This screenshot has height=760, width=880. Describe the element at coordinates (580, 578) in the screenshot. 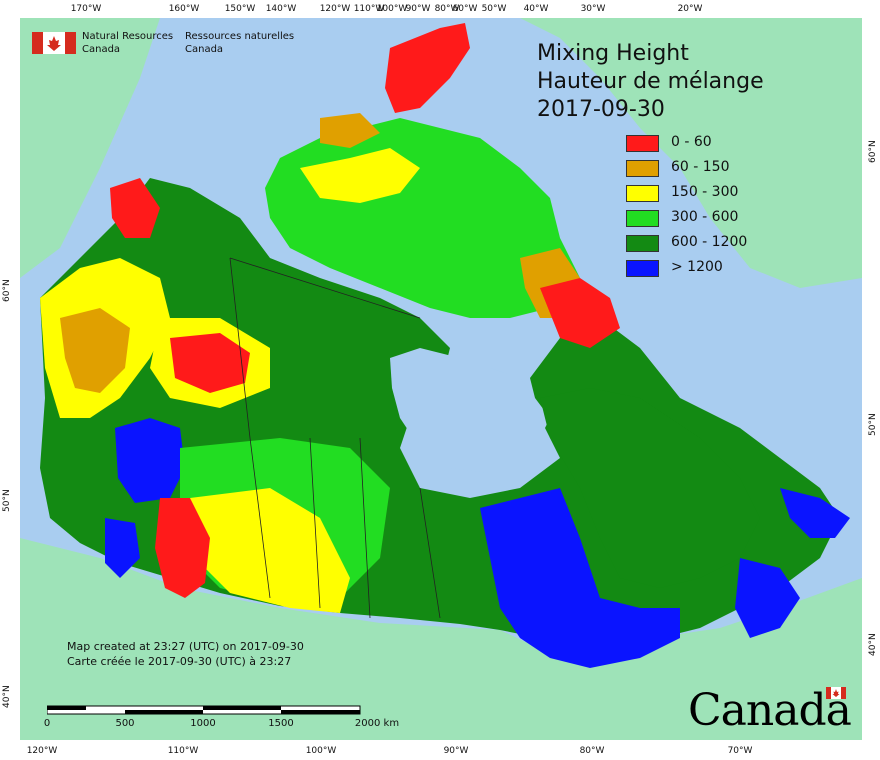

I see `ontario-quebec-blue` at that location.